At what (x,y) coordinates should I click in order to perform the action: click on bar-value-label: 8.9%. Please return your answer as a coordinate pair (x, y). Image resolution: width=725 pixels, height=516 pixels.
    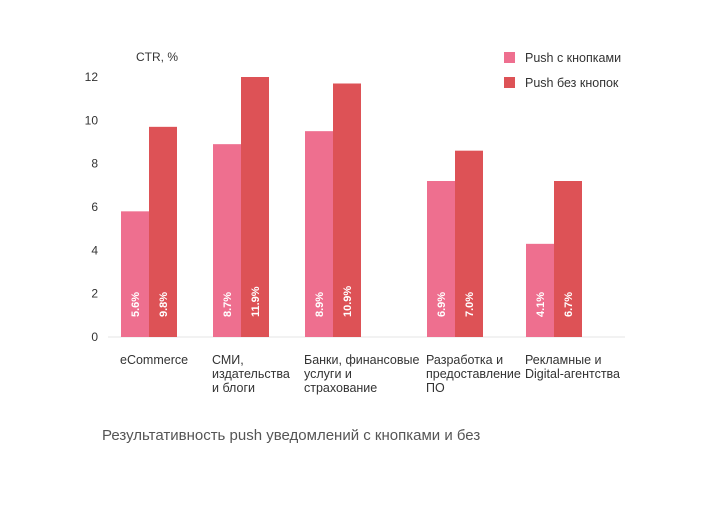
    Looking at the image, I should click on (320, 304).